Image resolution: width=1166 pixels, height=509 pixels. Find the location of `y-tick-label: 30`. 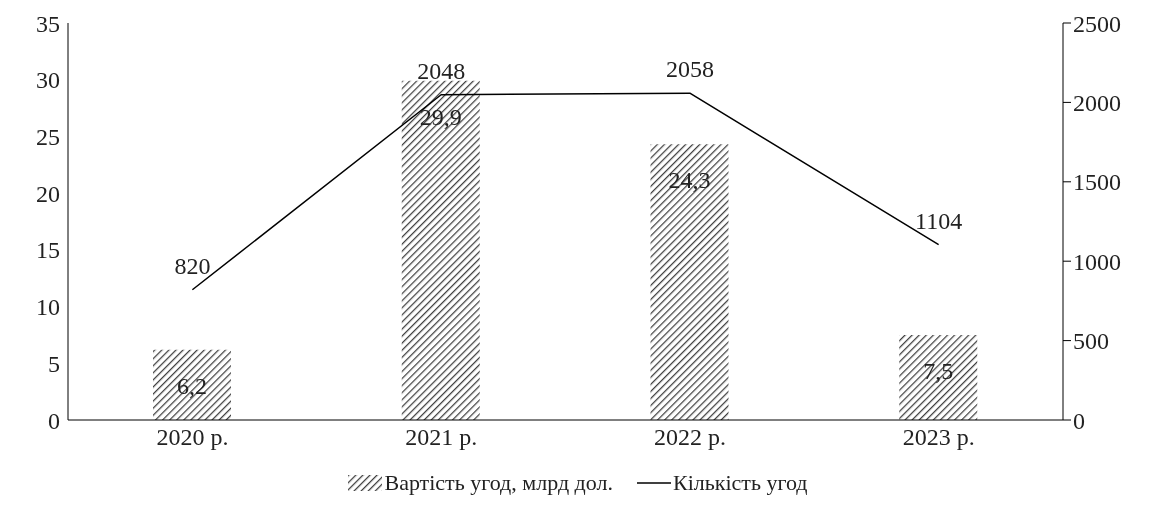

y-tick-label: 30 is located at coordinates (48, 80).